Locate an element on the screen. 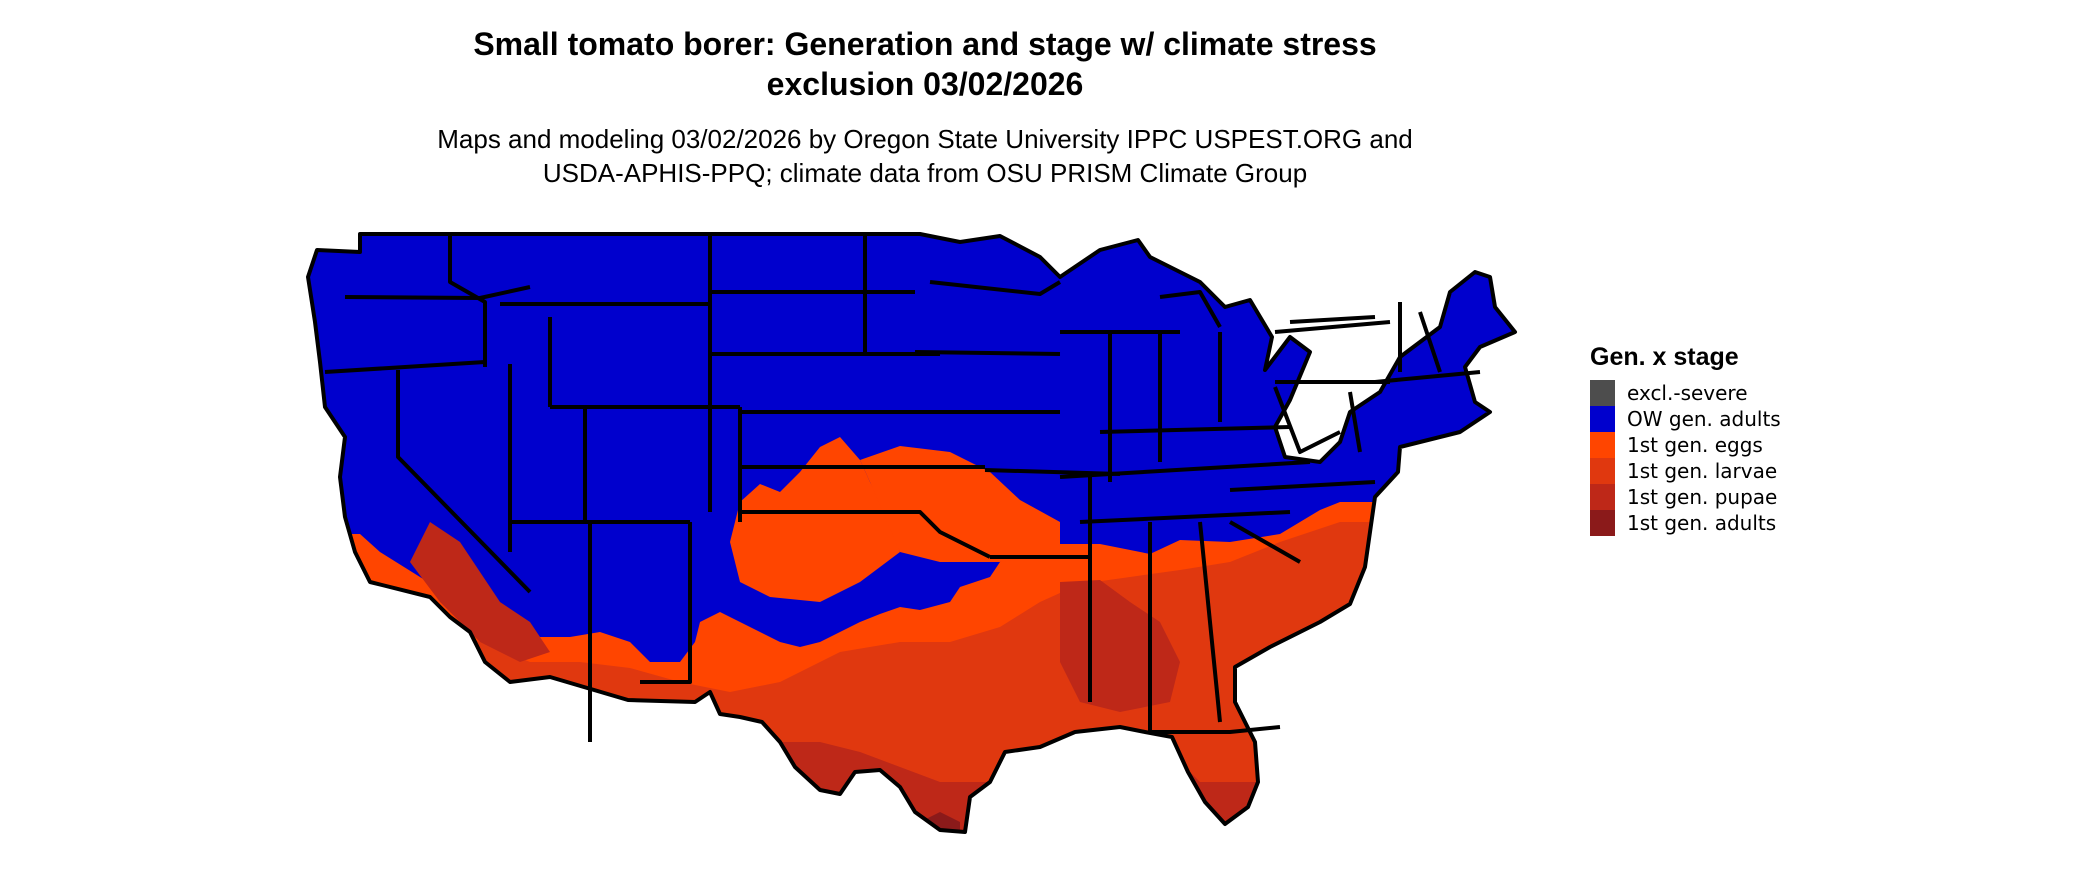 The height and width of the screenshot is (892, 2100). legend-item-1st-gen-pupae: 1st gen. pupae is located at coordinates (1710, 497).